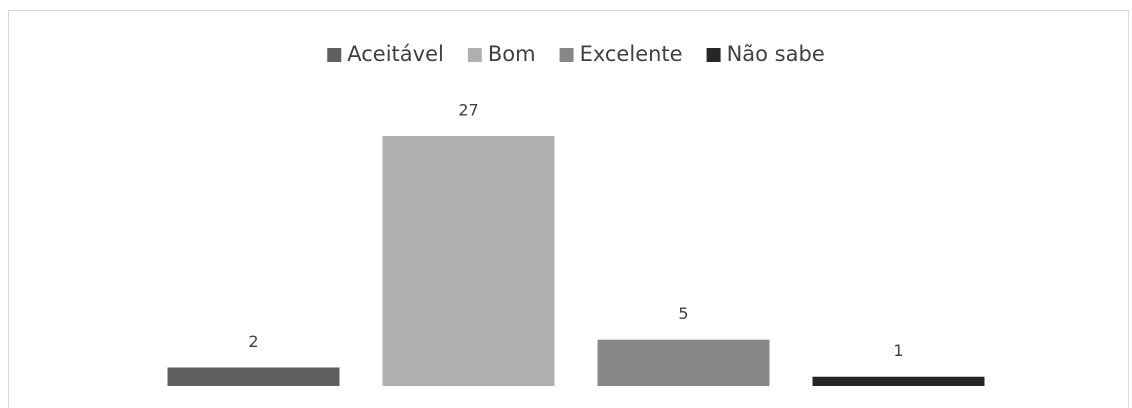 The image size is (1132, 408). What do you see at coordinates (576, 54) in the screenshot?
I see `legend: Aceitável Bom Excelente Não sabe` at bounding box center [576, 54].